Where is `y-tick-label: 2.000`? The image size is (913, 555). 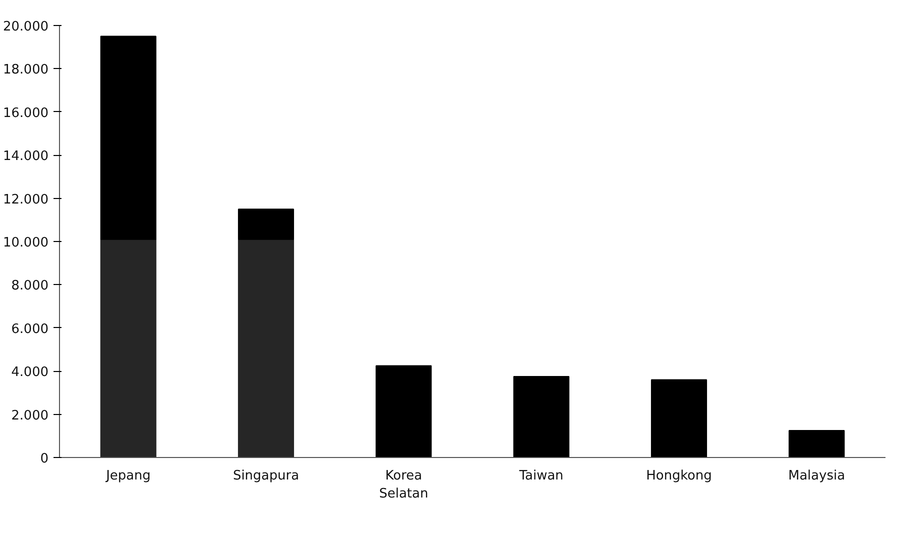
y-tick-label: 2.000 is located at coordinates (29, 416).